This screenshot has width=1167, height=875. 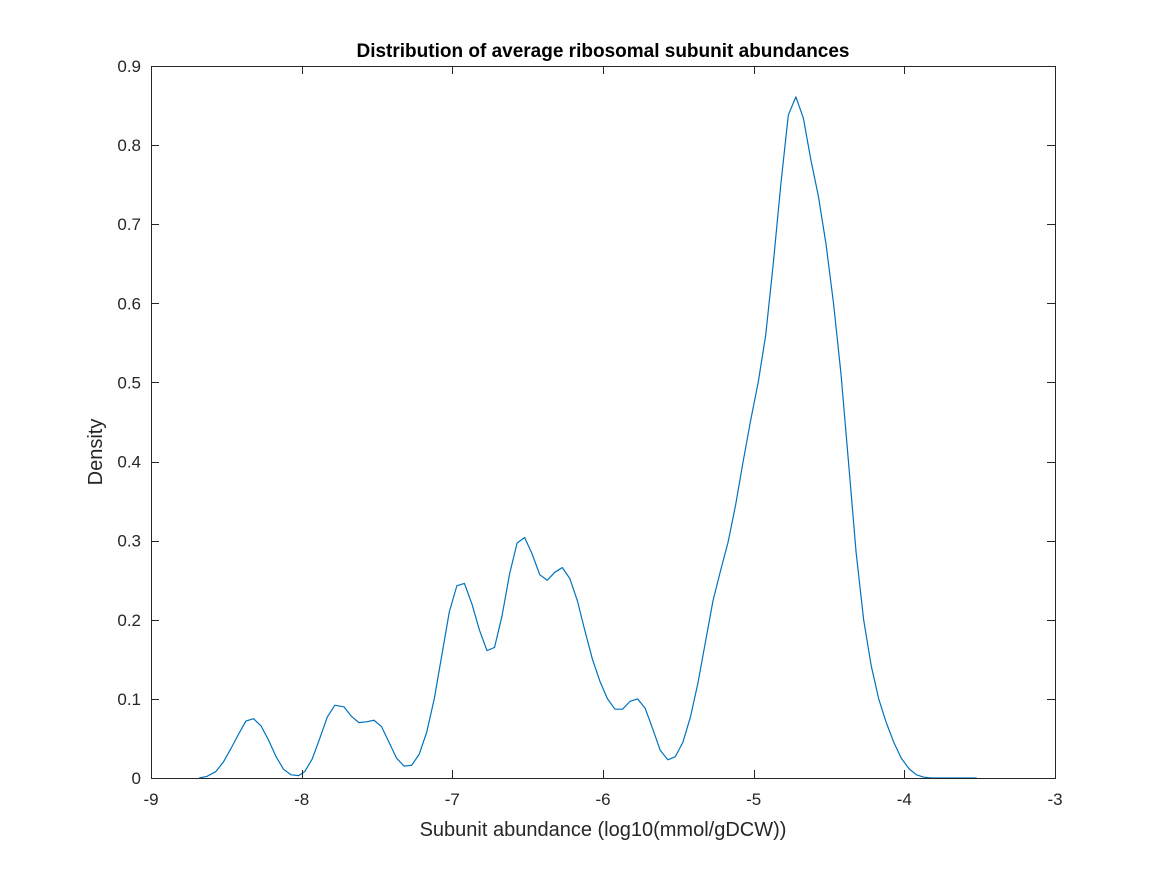 I want to click on y-axis-label: Density, so click(x=96, y=452).